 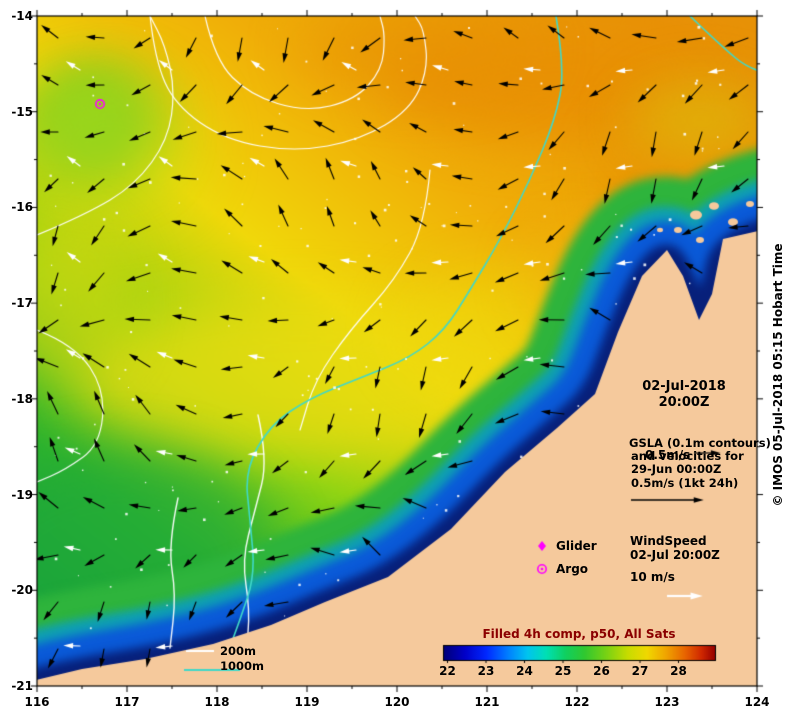 I want to click on lon-tick-label: 116, so click(x=37, y=702).